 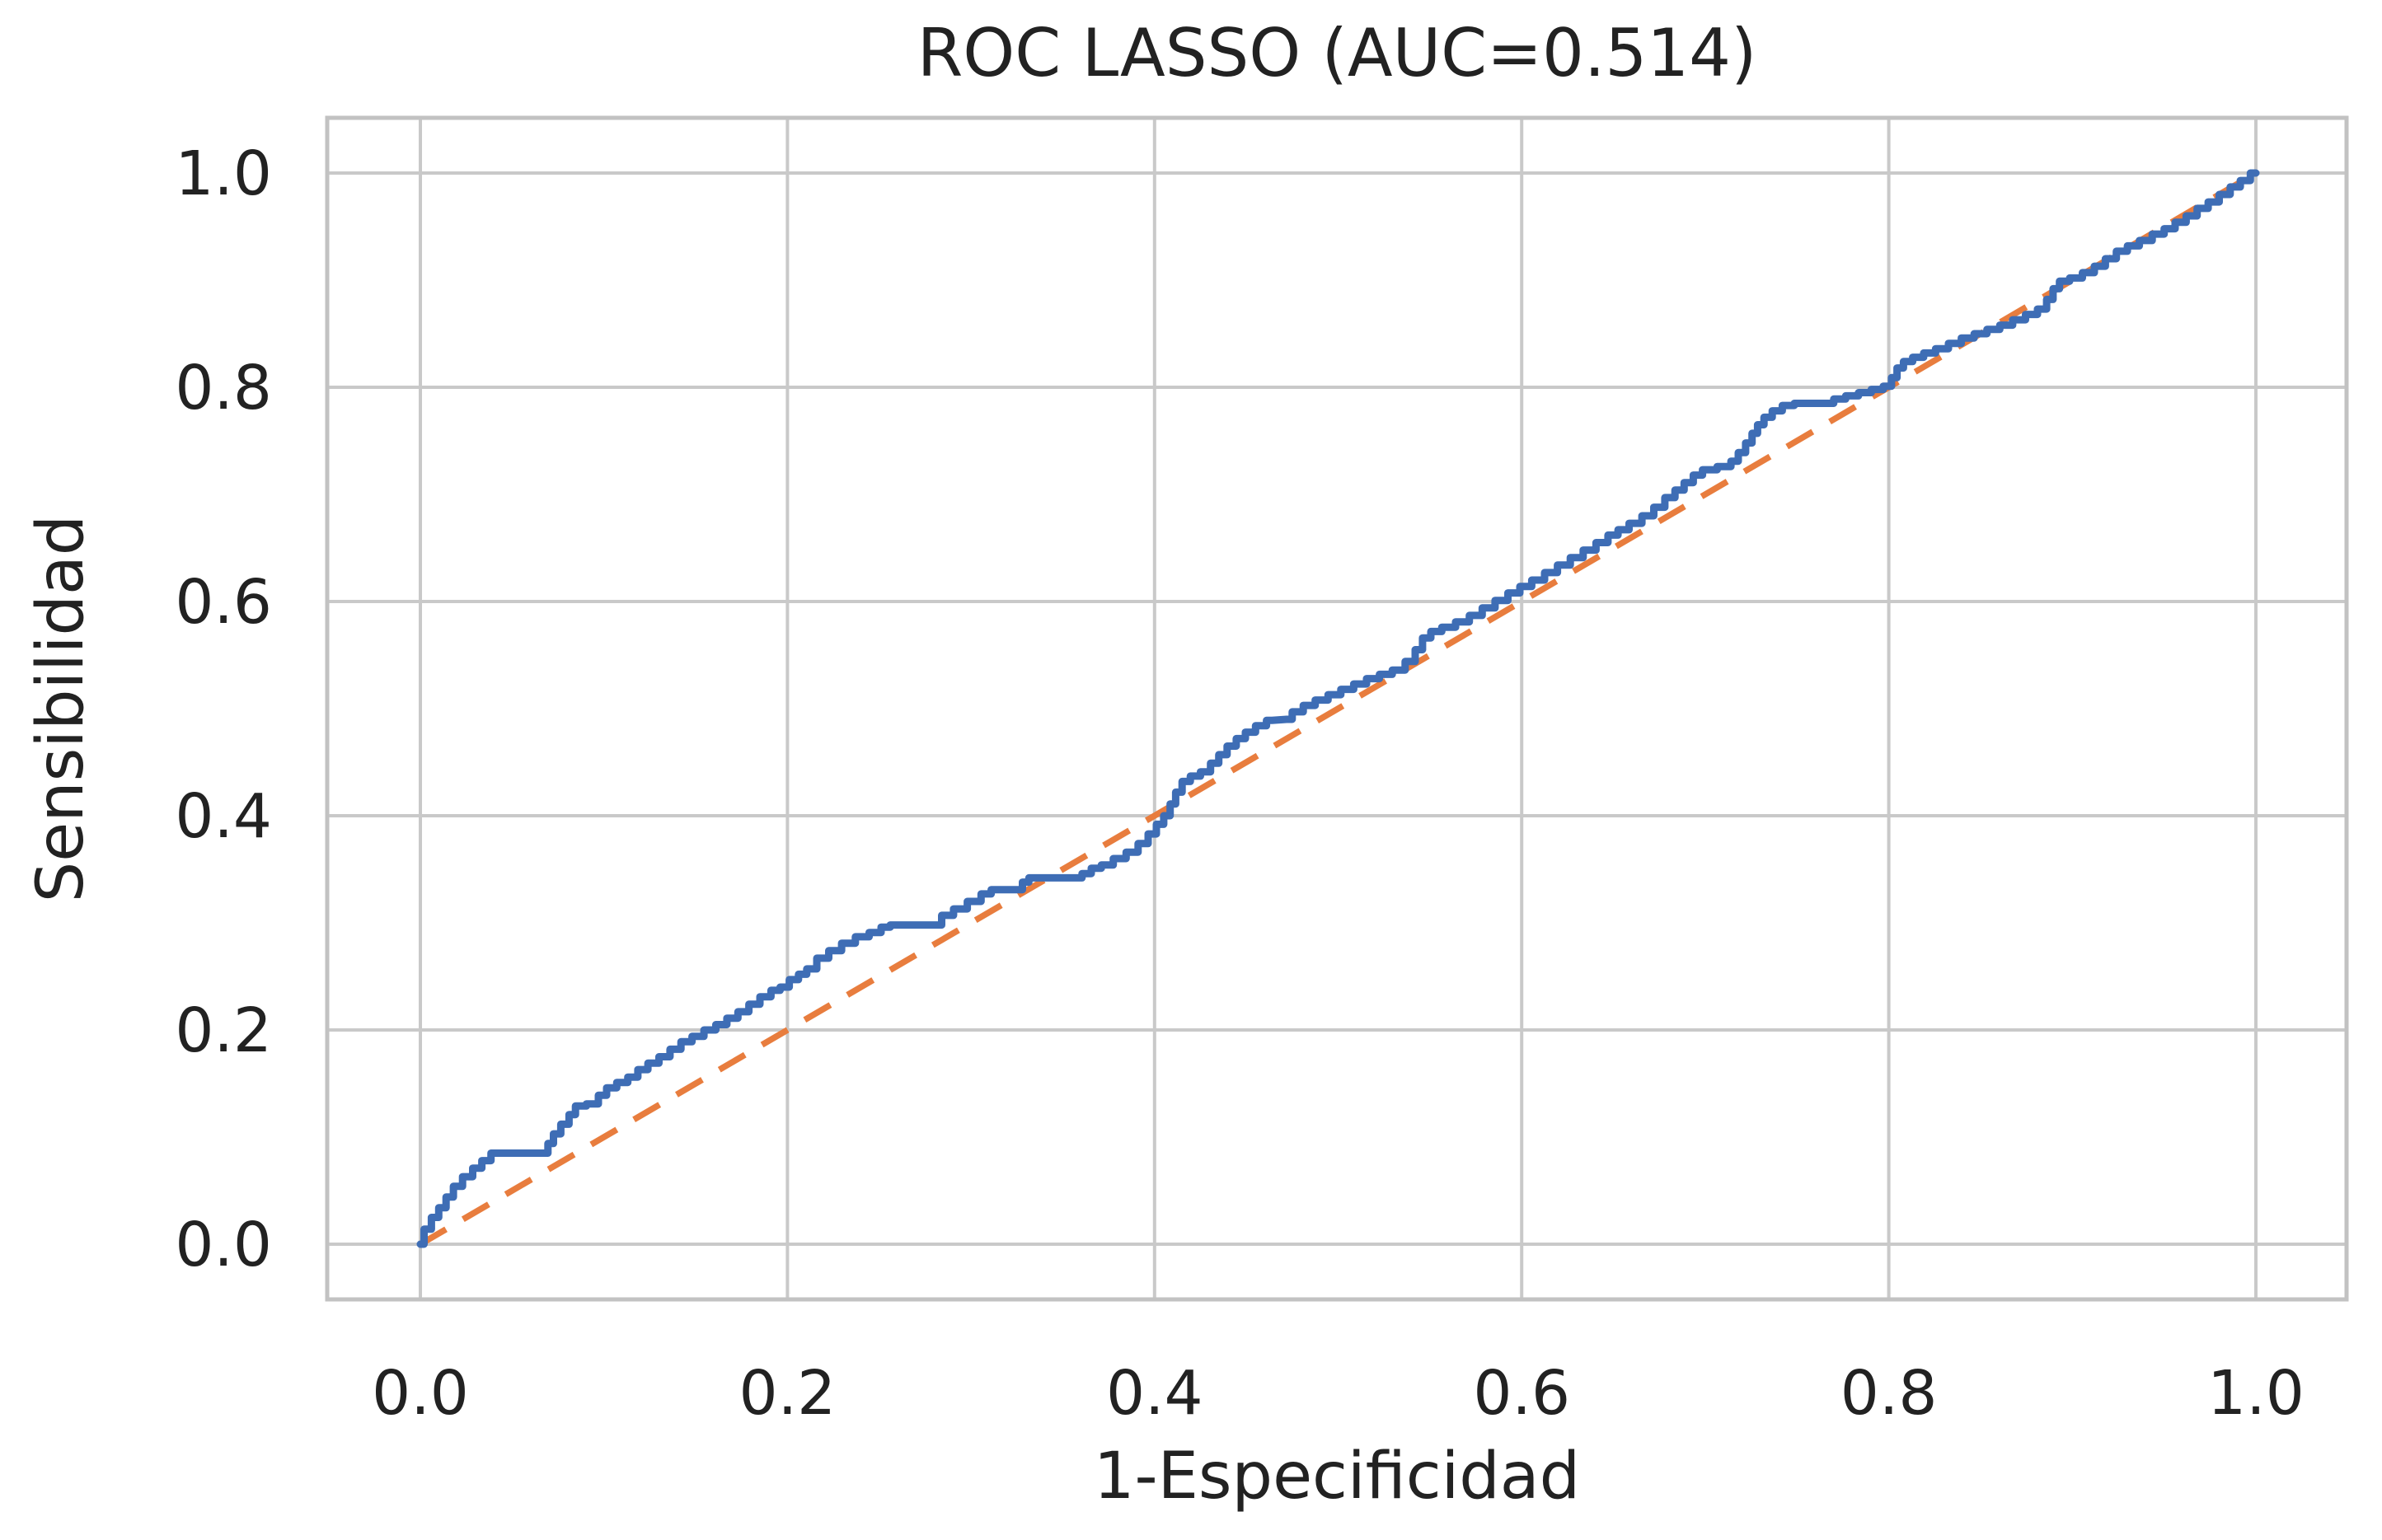 What do you see at coordinates (223, 1245) in the screenshot?
I see `y-tick-label: 0.0` at bounding box center [223, 1245].